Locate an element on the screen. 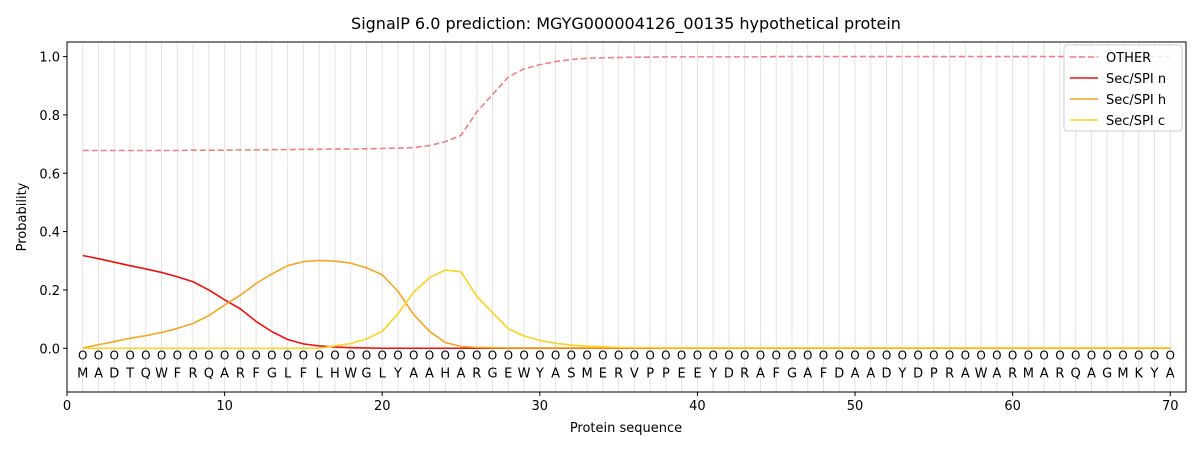  x-tick-label: 70 is located at coordinates (1170, 406).